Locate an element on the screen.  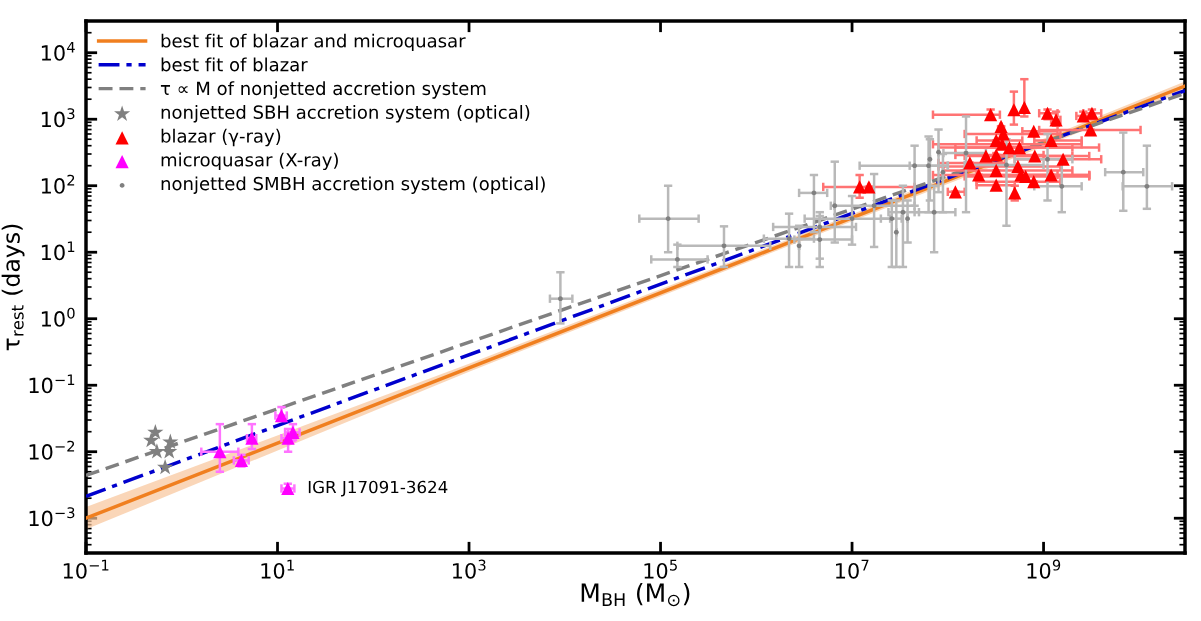
legend-label: microquasar (X-ray) is located at coordinates (249, 161).